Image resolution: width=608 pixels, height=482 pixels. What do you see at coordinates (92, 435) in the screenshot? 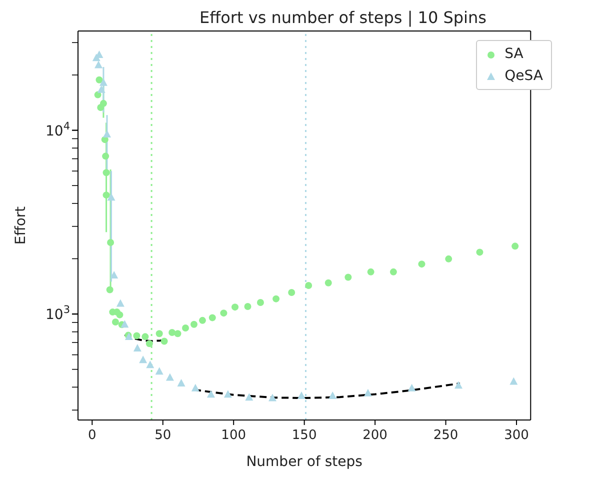
I see `x-tick-label: 0` at bounding box center [92, 435].